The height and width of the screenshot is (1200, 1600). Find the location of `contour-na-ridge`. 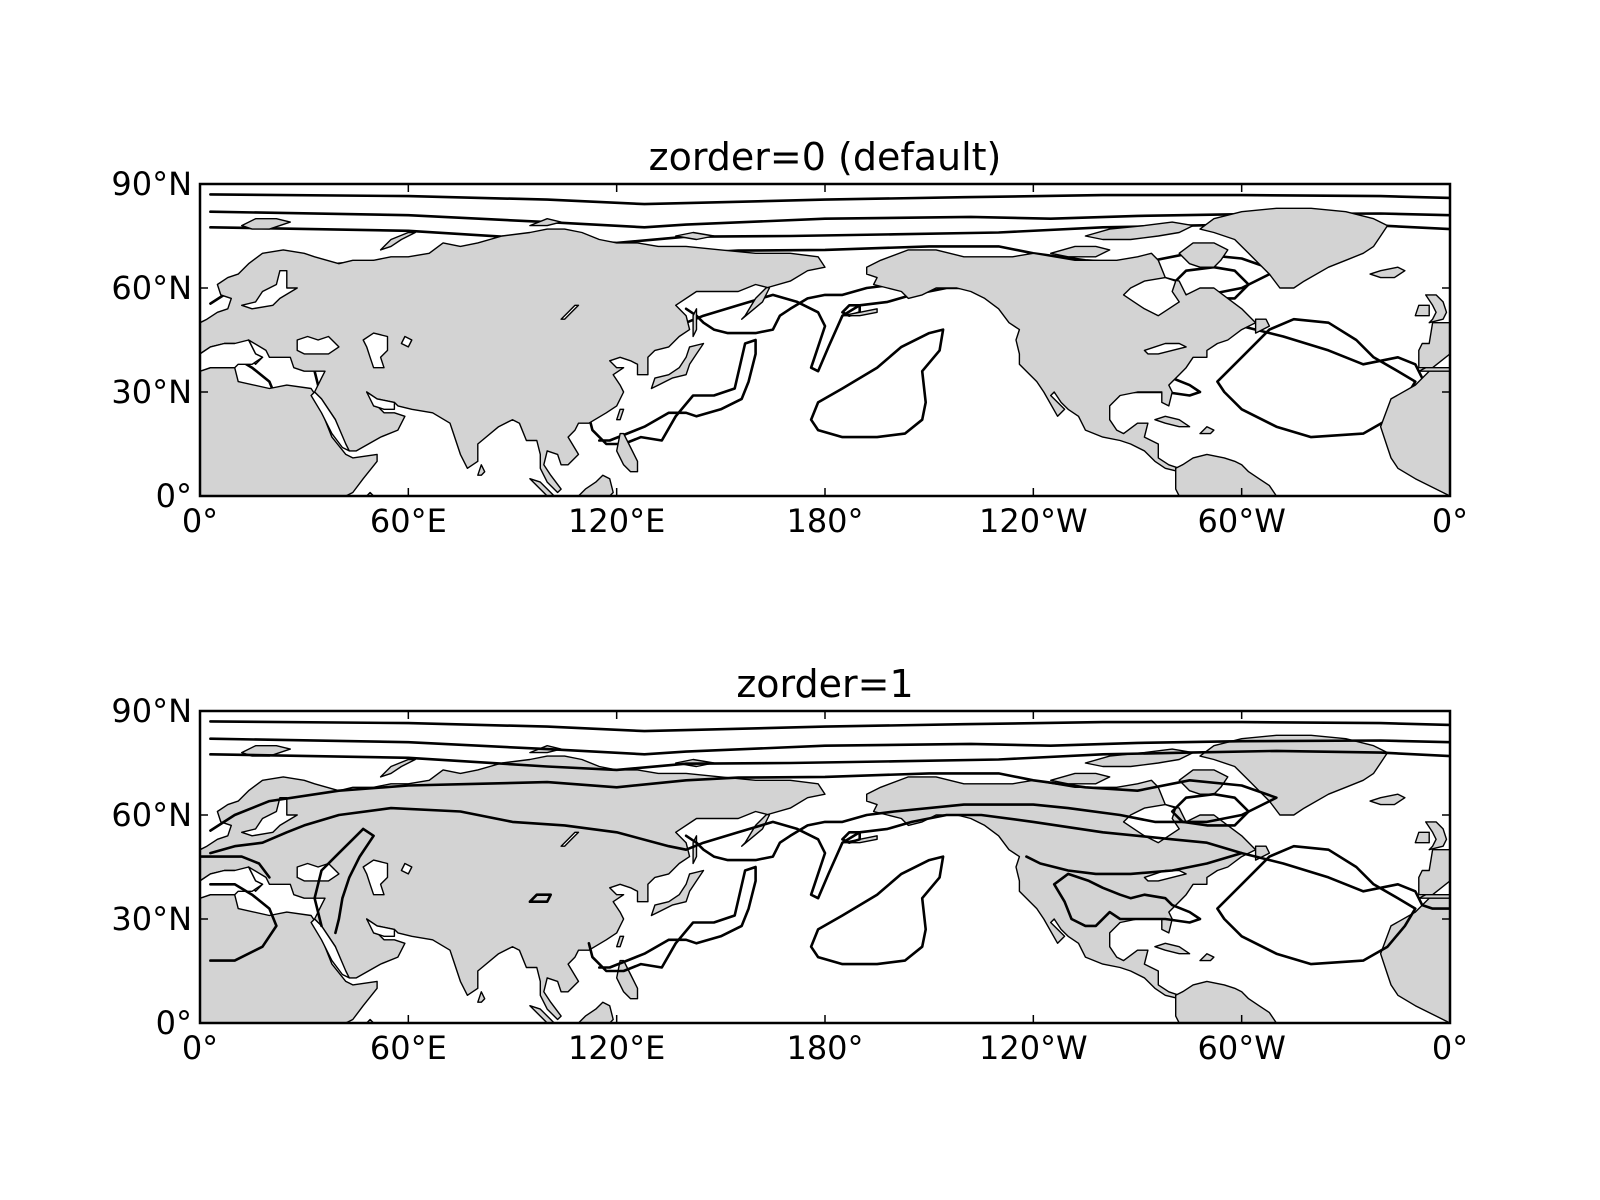

contour-na-ridge is located at coordinates (1134, 863).